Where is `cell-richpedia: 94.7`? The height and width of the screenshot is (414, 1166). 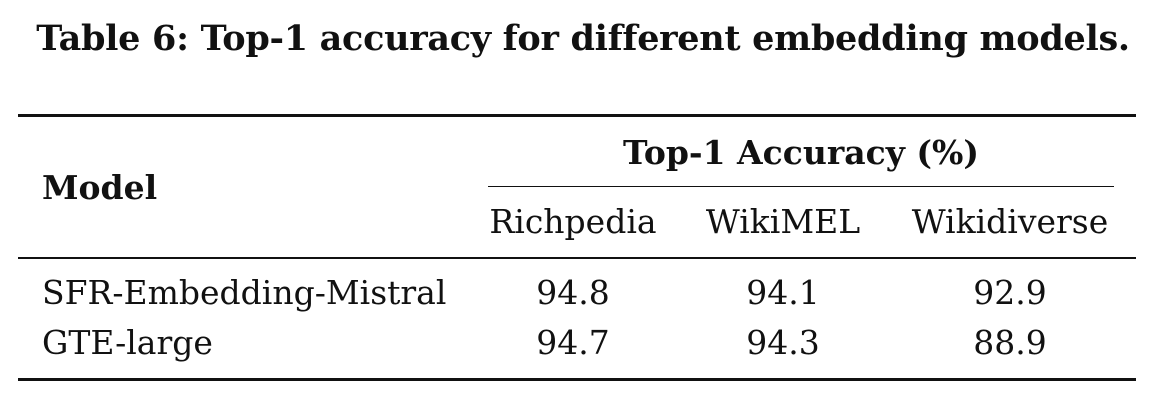 cell-richpedia: 94.7 is located at coordinates (573, 342).